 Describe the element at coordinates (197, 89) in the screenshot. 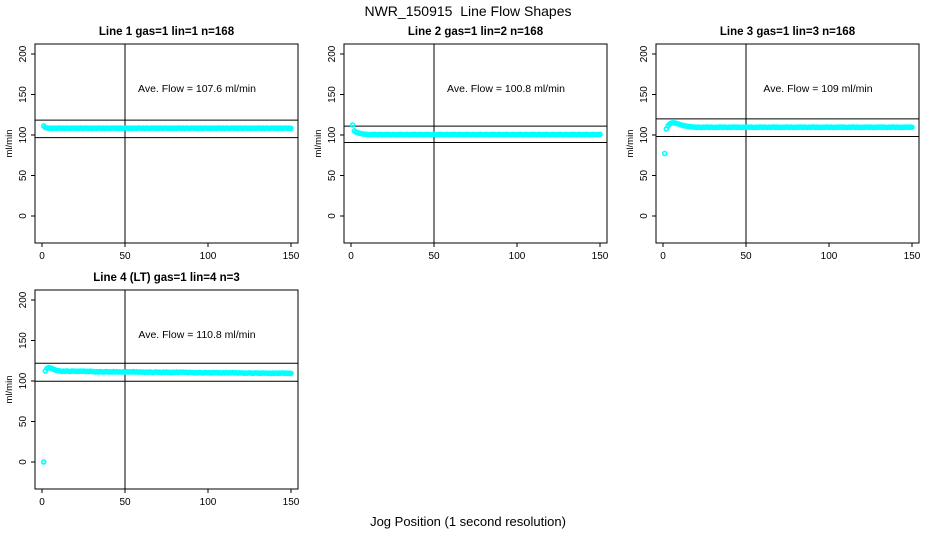

I see `ave-flow-annotation: Ave. Flow = 107.6 ml/min` at that location.